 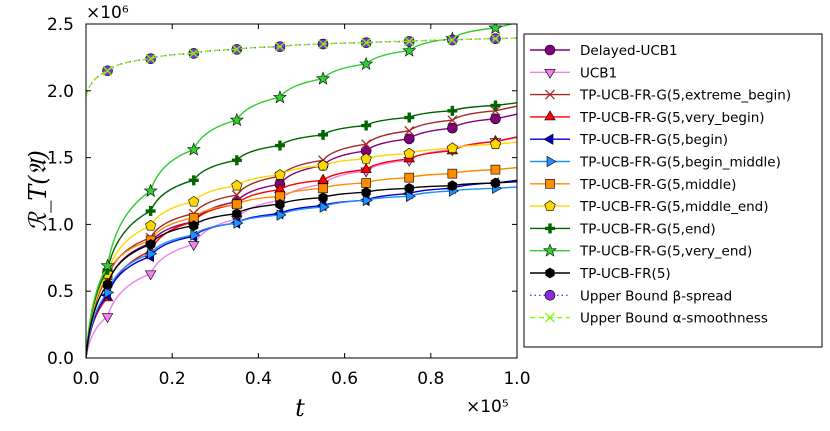 What do you see at coordinates (656, 296) in the screenshot?
I see `legend-label: Upper Bound β-spread` at bounding box center [656, 296].